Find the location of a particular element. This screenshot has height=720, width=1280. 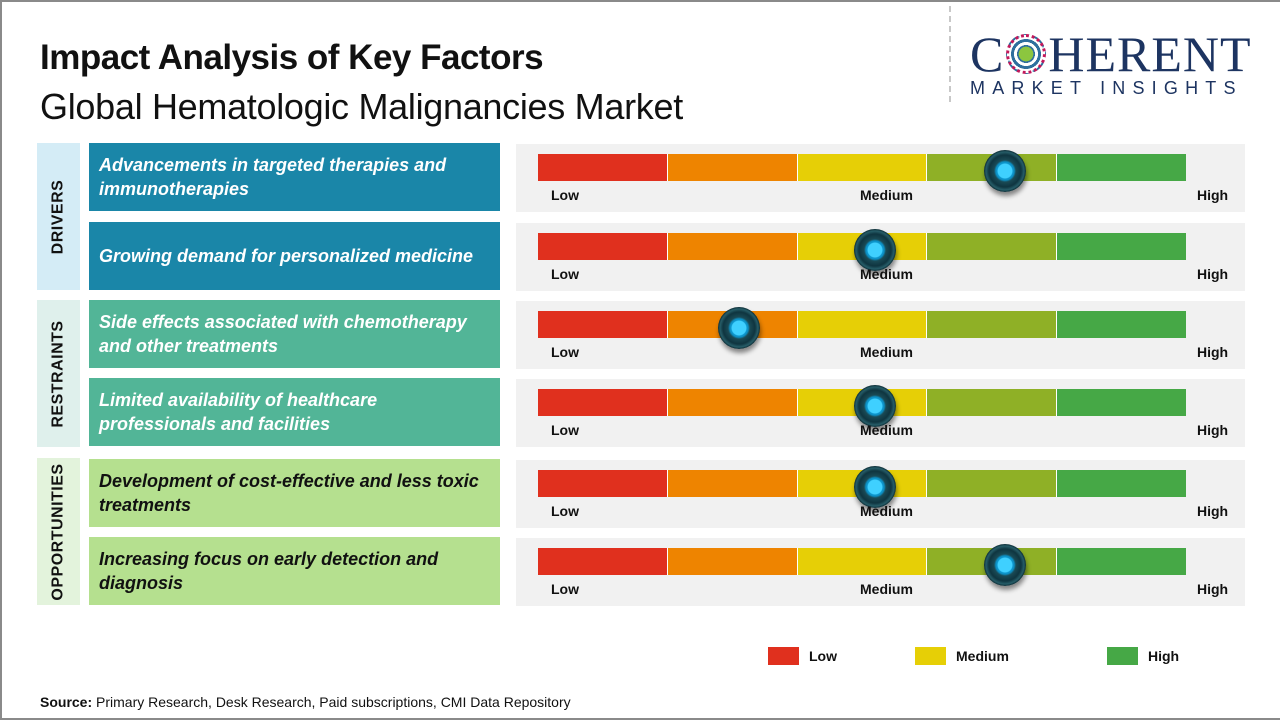

globe-icon is located at coordinates (1026, 54).